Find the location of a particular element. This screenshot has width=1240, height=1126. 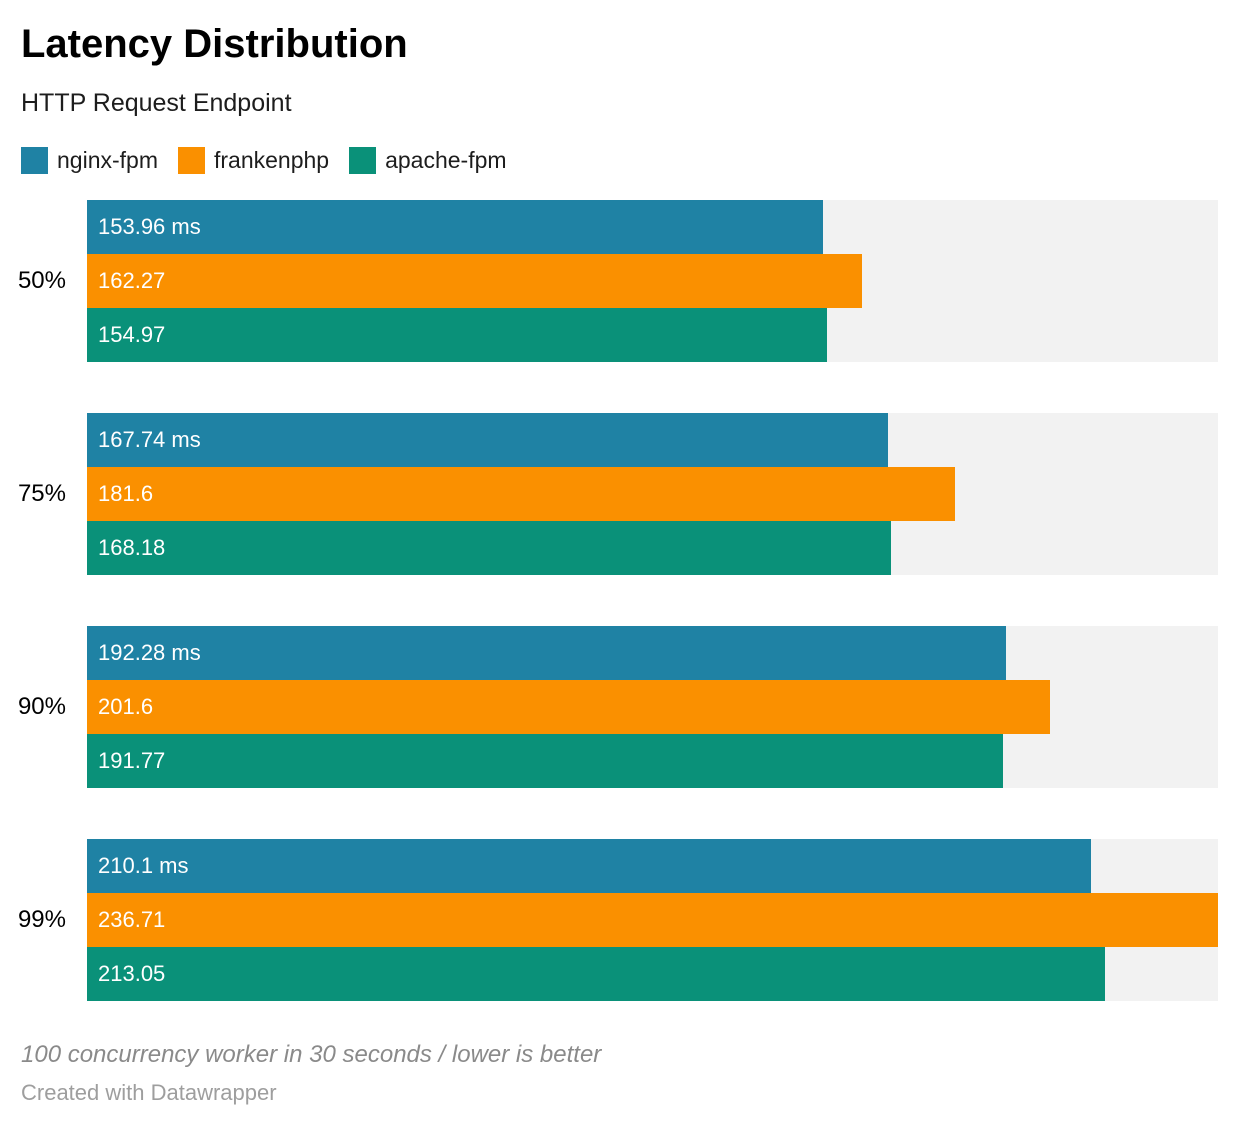

category-label-90pct: 90% is located at coordinates (41, 707).